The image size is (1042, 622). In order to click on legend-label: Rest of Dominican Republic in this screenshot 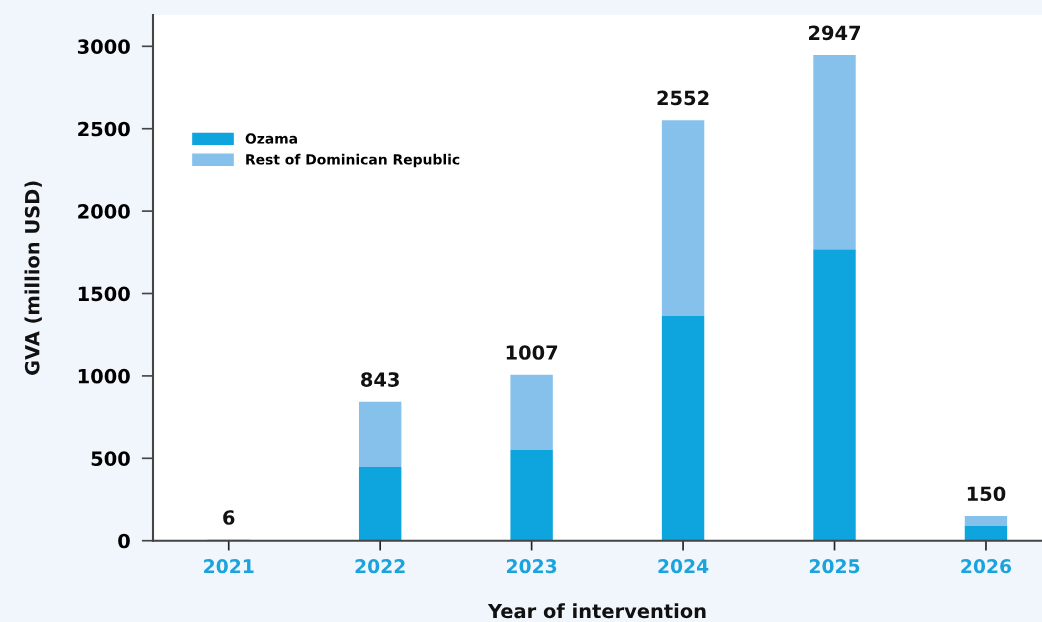, I will do `click(353, 160)`.